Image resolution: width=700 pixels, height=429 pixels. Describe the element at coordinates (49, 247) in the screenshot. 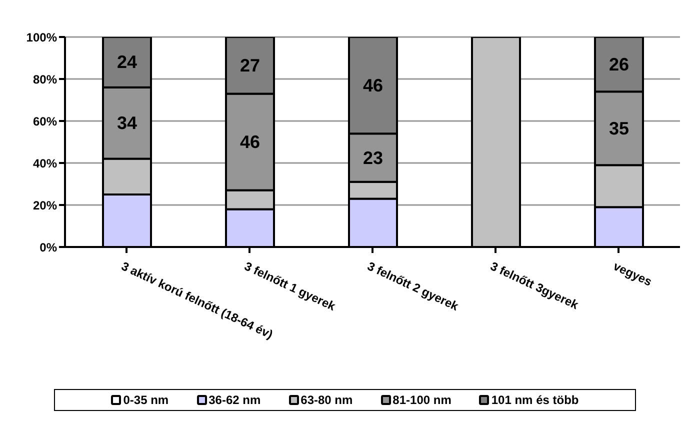

I see `y-tick-label: 0%` at that location.